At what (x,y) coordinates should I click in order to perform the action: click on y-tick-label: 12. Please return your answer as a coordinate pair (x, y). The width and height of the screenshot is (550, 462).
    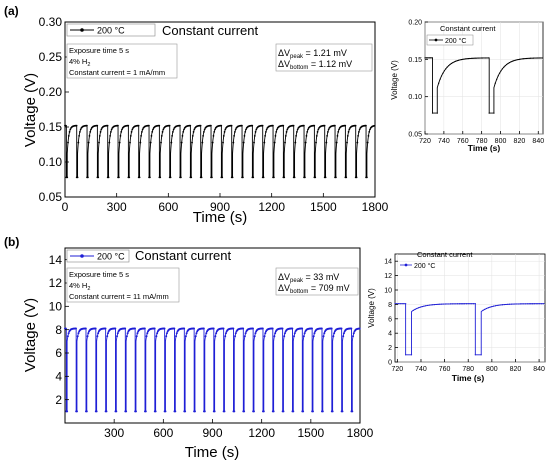
    Looking at the image, I should click on (388, 276).